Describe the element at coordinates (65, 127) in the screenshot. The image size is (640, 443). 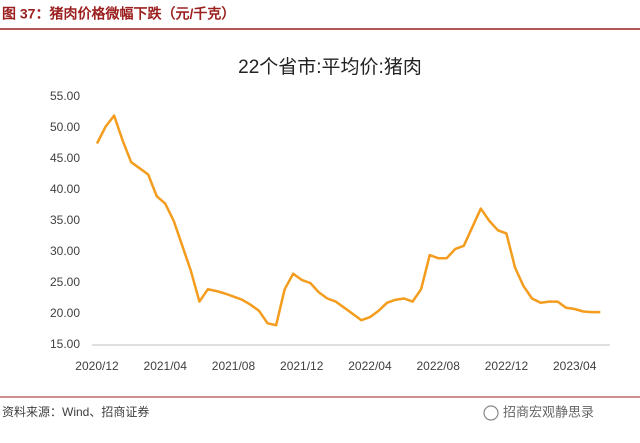
I see `y-tick-label: 50.00` at that location.